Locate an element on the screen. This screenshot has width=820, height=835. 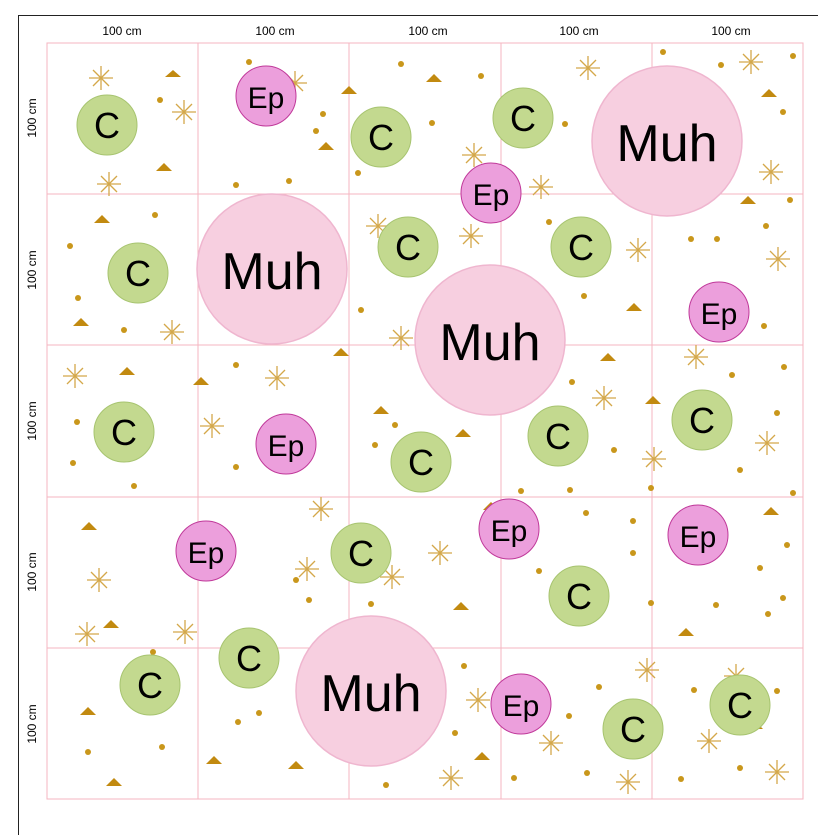
column-labels: 100 cm 100 cm 100 cm 100 cm 100 cm is located at coordinates (426, 31).